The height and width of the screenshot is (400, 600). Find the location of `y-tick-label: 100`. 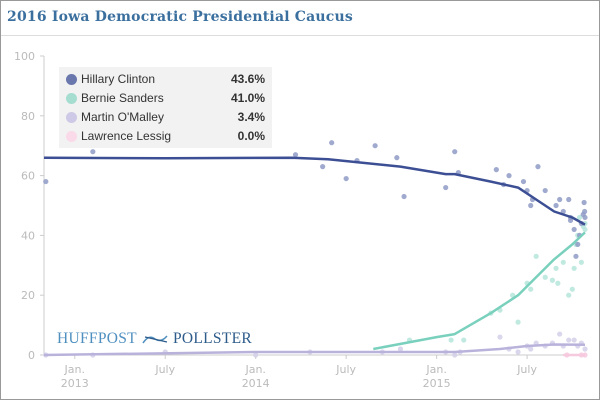

y-tick-label: 100 is located at coordinates (24, 56).